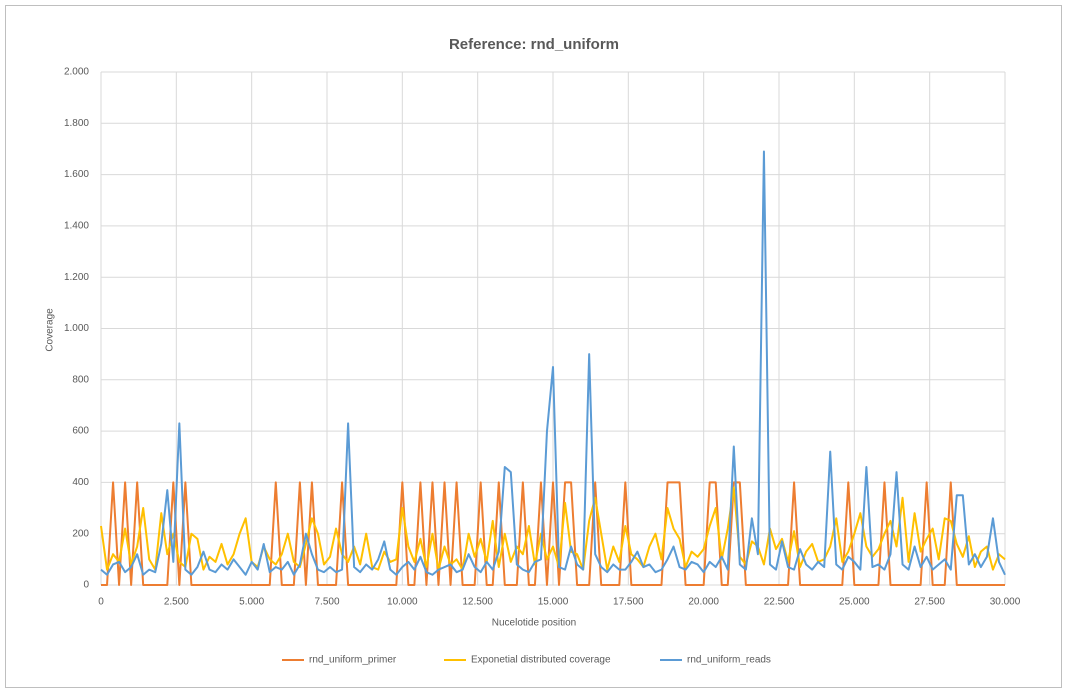 The width and height of the screenshot is (1068, 699). What do you see at coordinates (80, 379) in the screenshot?
I see `y-tick-label: 800` at bounding box center [80, 379].